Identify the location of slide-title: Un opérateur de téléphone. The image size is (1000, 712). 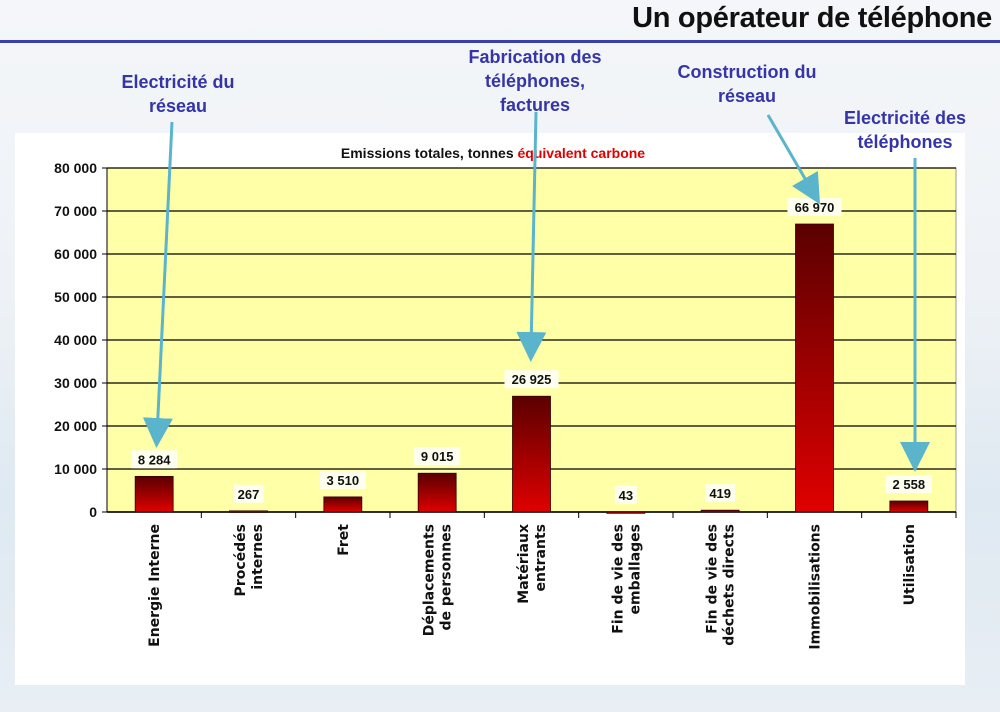
(812, 18).